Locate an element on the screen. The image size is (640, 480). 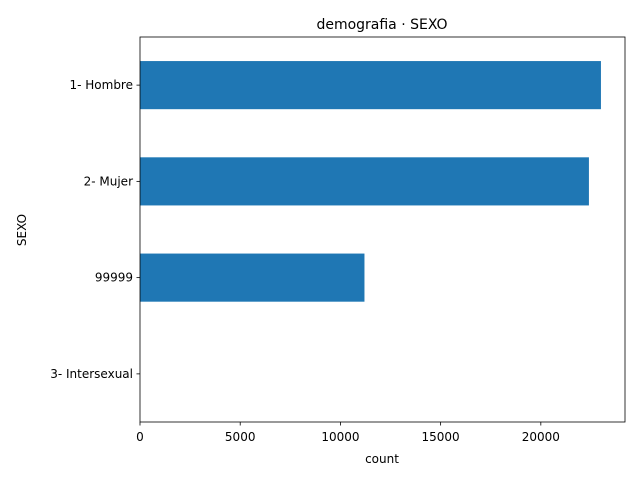
y-axis-ticks: 1- Hombre 2- Mujer 99999 3- Intersexual is located at coordinates (95, 229).